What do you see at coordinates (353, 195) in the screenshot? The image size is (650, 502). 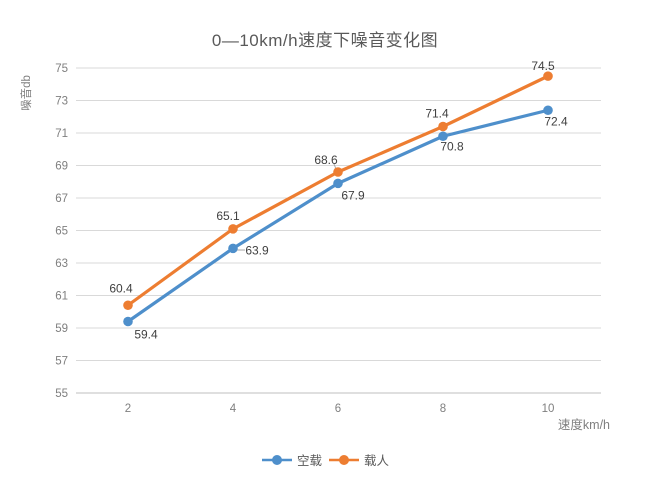 I see `data-label: 67.9` at bounding box center [353, 195].